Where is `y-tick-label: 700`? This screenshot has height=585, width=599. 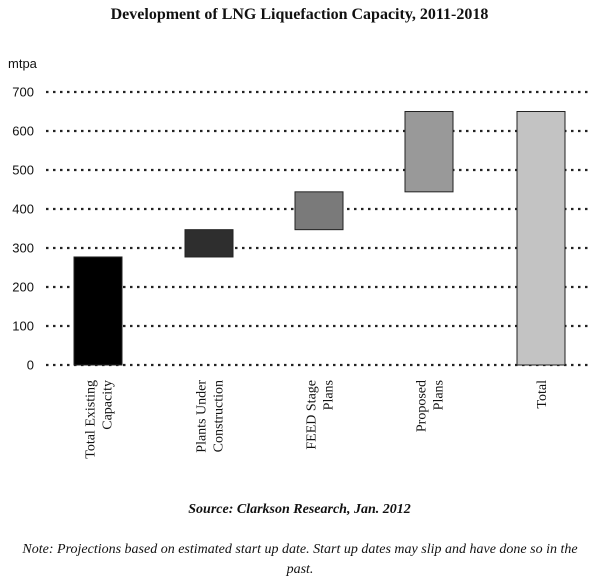
y-tick-label: 700 is located at coordinates (23, 92).